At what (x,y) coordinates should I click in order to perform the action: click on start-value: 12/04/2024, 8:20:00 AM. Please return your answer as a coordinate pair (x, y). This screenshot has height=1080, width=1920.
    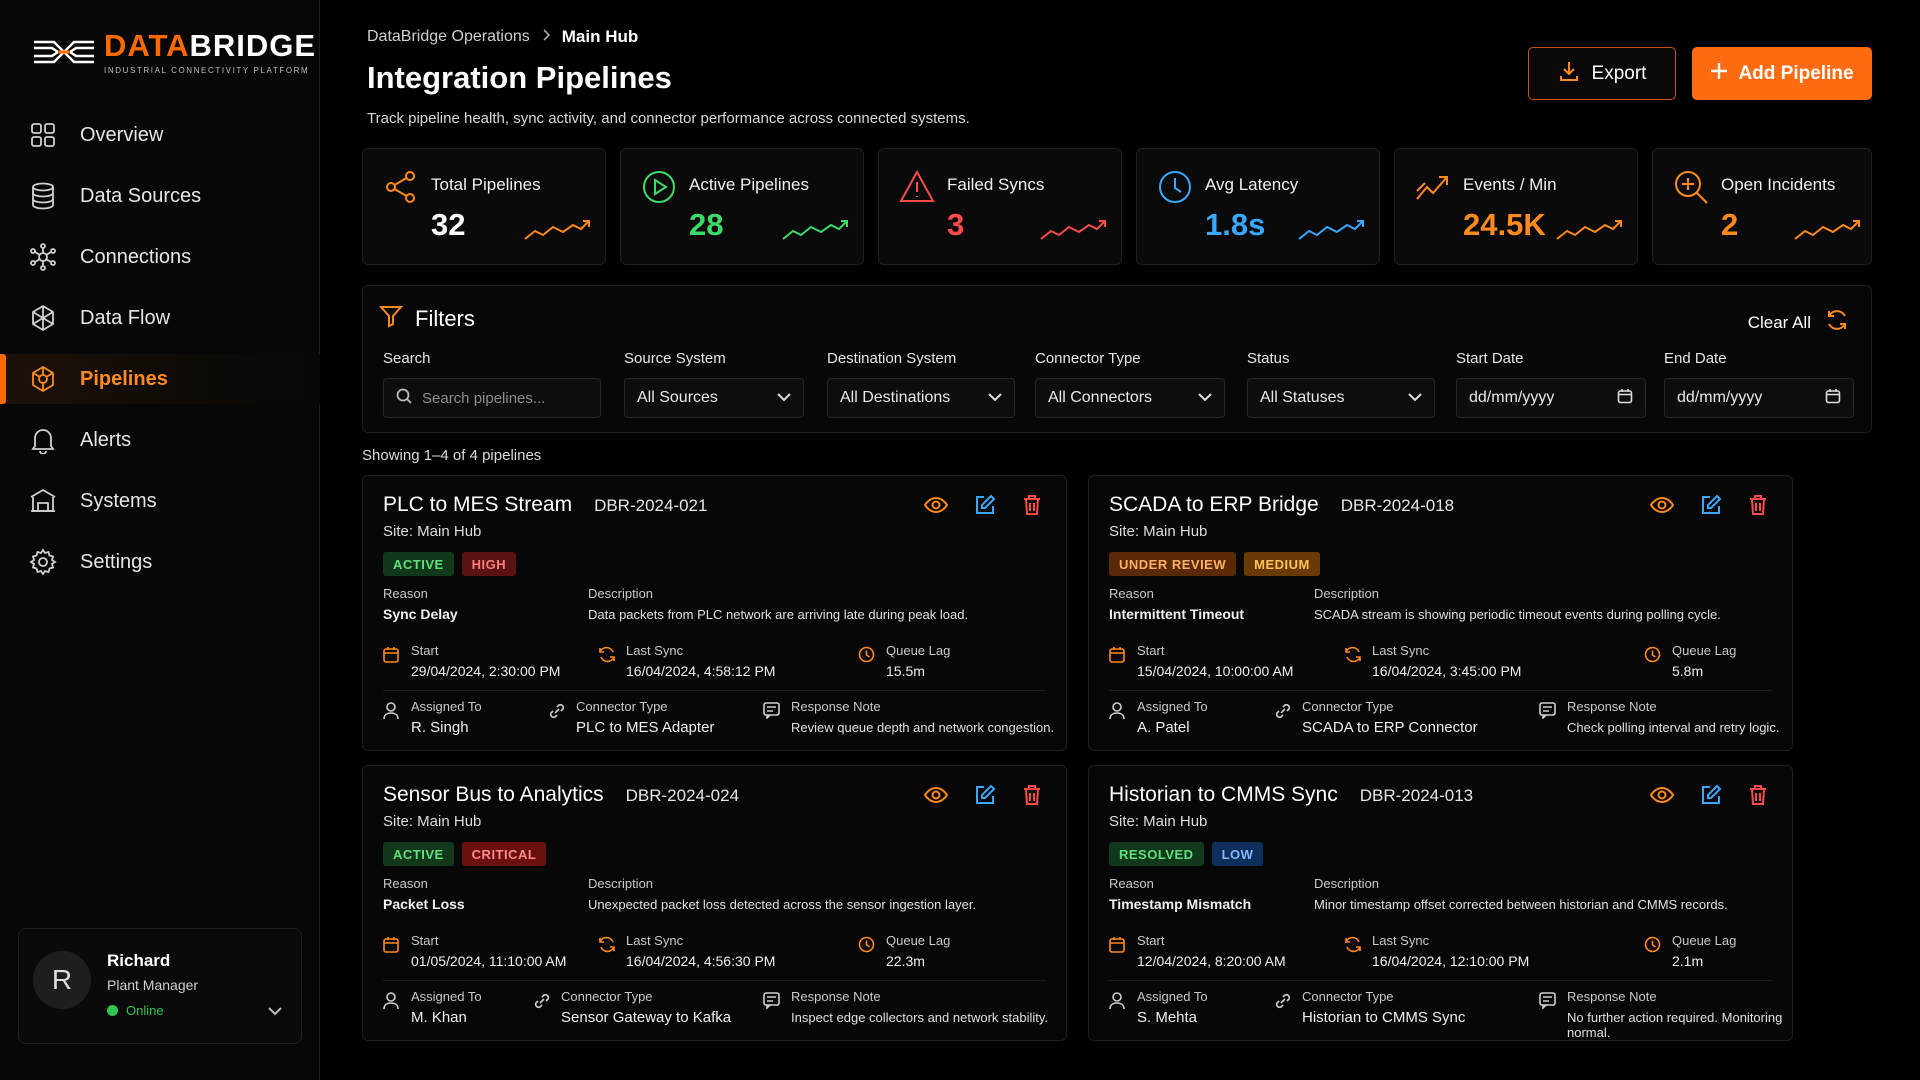
    Looking at the image, I should click on (1211, 961).